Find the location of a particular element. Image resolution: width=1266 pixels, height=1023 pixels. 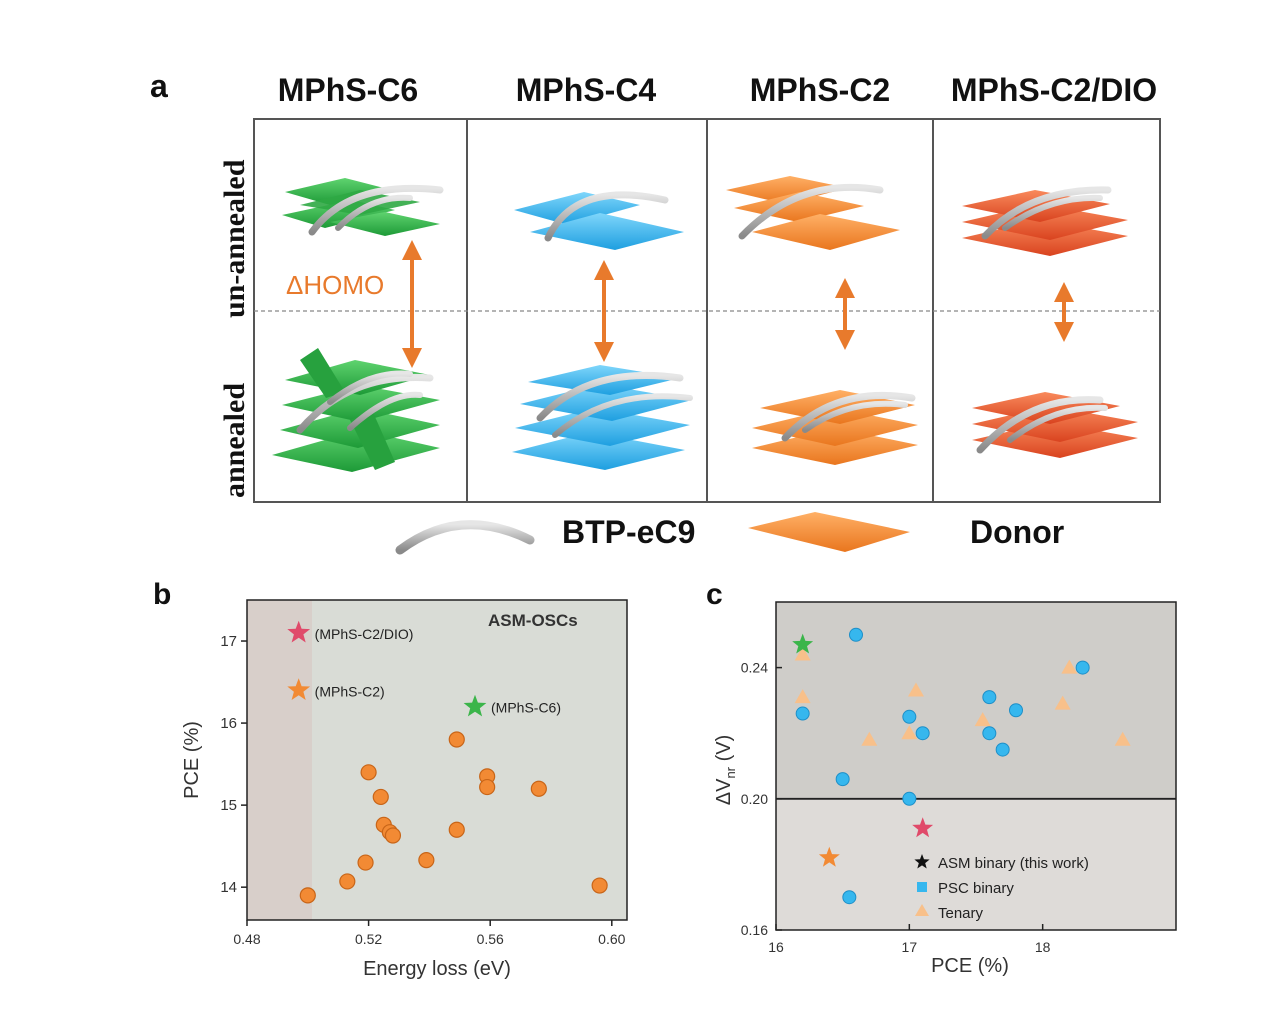

chart-b-xtick-label: 0.56 is located at coordinates (490, 939).